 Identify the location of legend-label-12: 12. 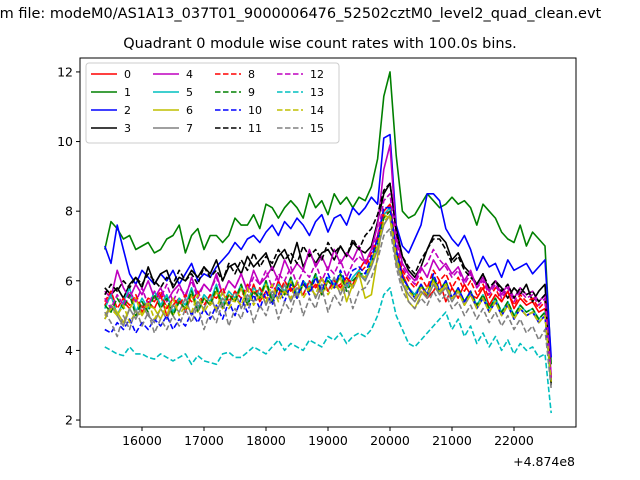
(317, 74).